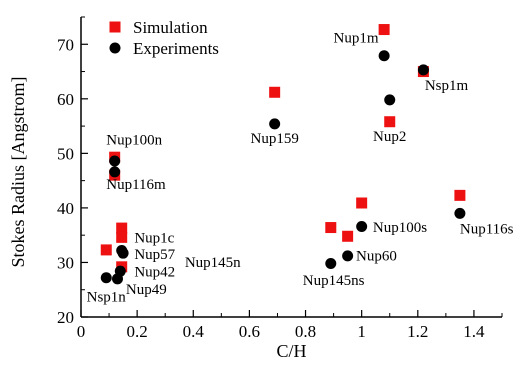 This screenshot has width=522, height=365. I want to click on legend-simulation-marker, so click(115, 27).